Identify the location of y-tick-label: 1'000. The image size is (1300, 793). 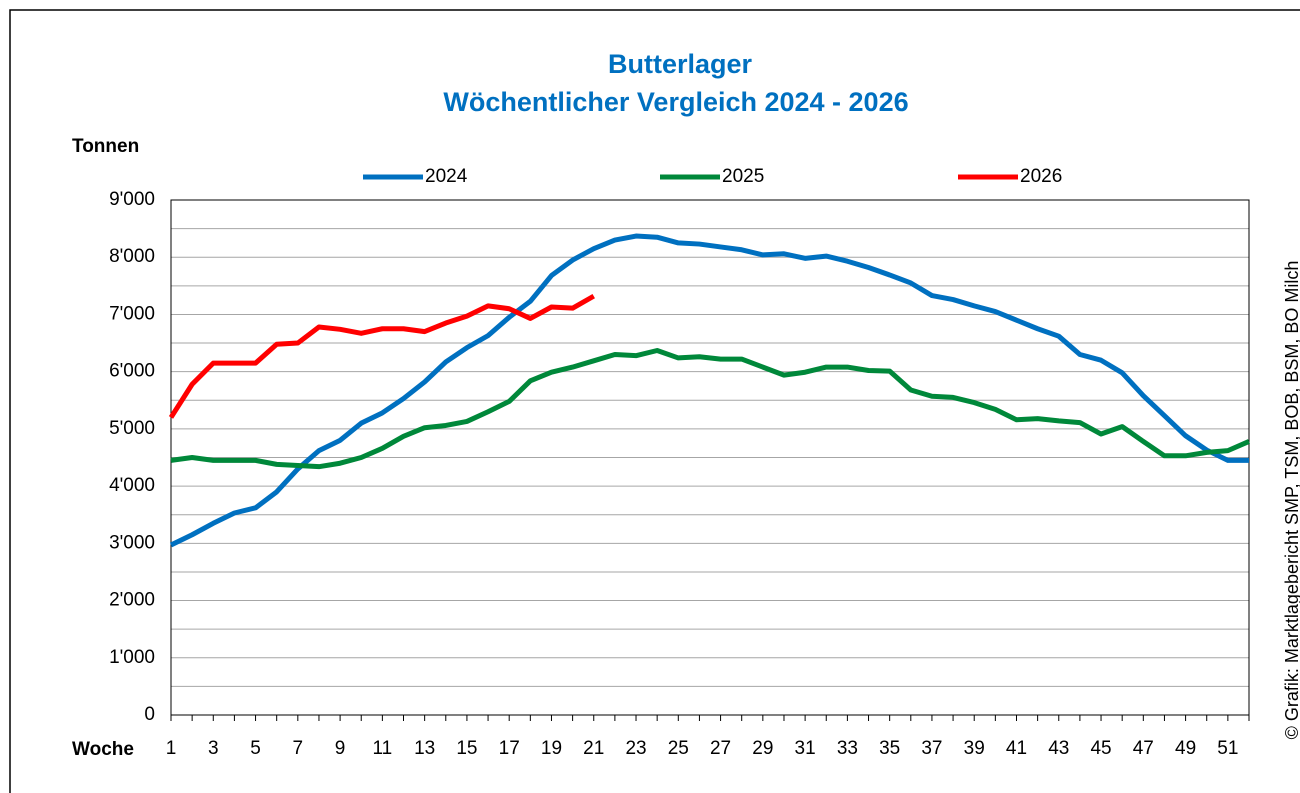
(132, 657).